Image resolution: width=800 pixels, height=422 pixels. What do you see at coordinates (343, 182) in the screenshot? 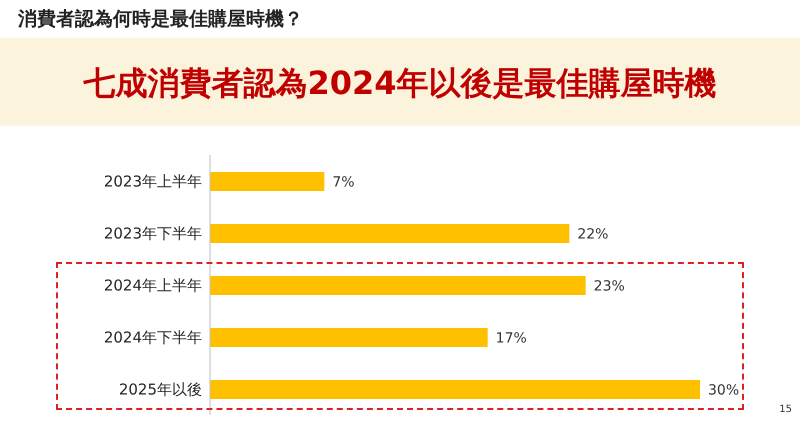
I see `data-label: 7%` at bounding box center [343, 182].